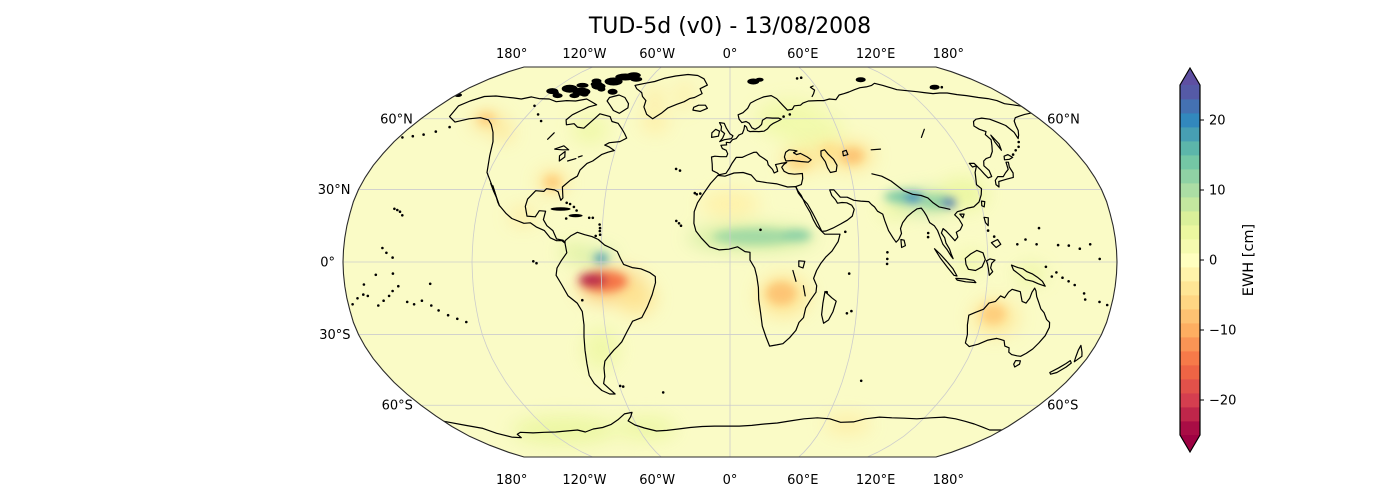 The width and height of the screenshot is (1400, 500). What do you see at coordinates (948, 54) in the screenshot?
I see `lon-tick-top-6: 180°` at bounding box center [948, 54].